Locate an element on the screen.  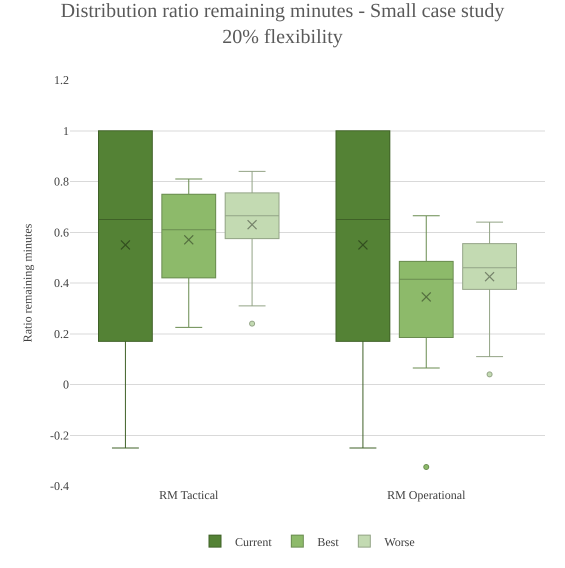
y-tick-label: 0.8 is located at coordinates (61, 181).